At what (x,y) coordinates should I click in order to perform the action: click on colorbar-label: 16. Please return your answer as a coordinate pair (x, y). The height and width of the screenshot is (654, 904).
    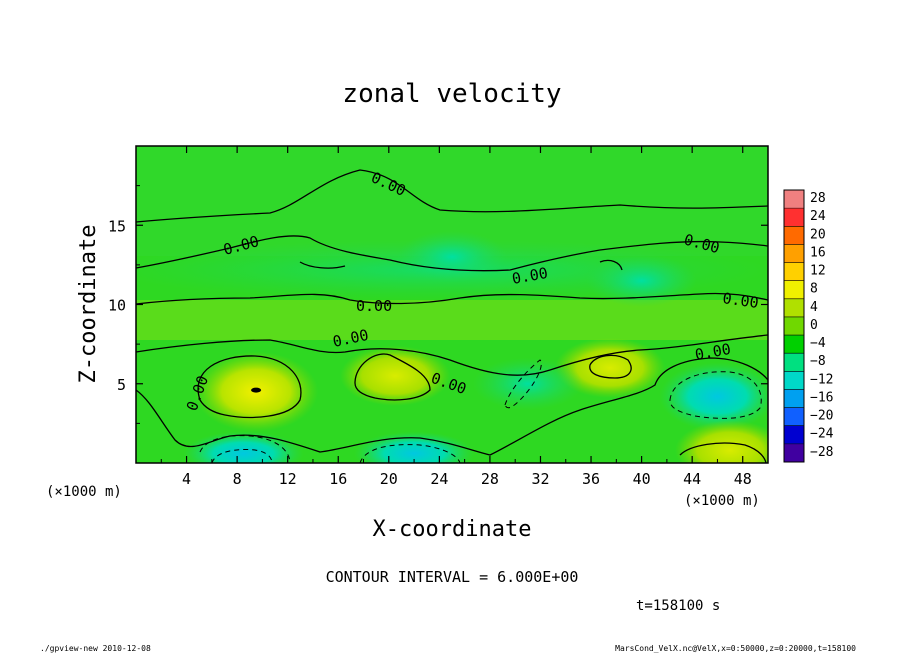
    Looking at the image, I should click on (818, 252).